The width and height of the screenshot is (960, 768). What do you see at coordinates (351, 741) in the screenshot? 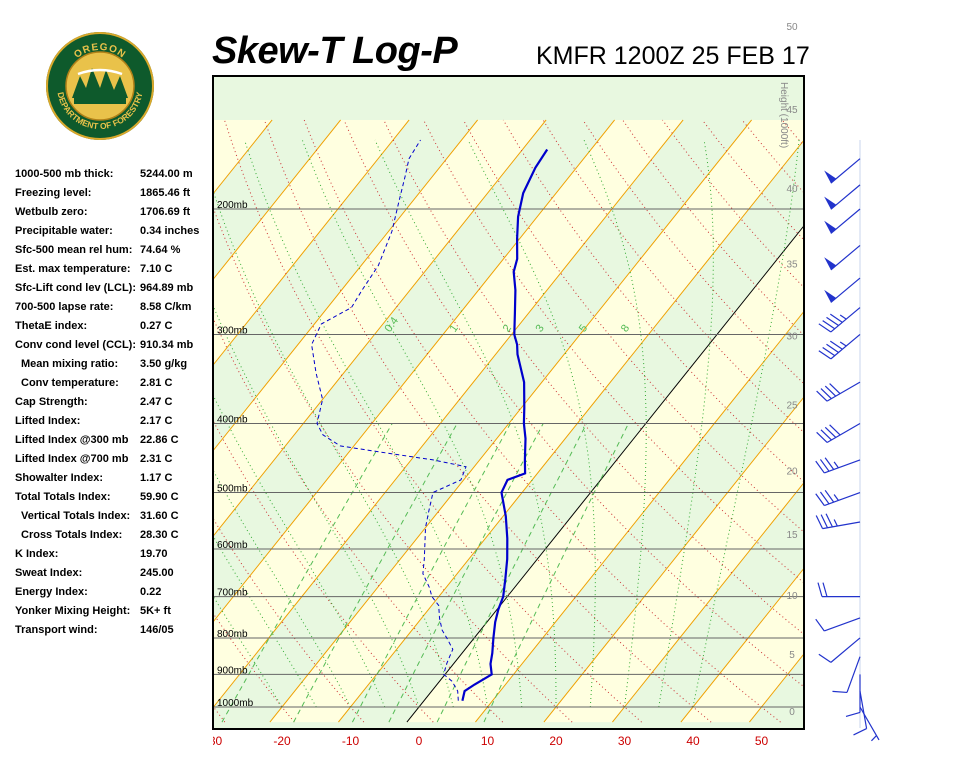
I see `temperature-tick-label: -10` at bounding box center [351, 741].